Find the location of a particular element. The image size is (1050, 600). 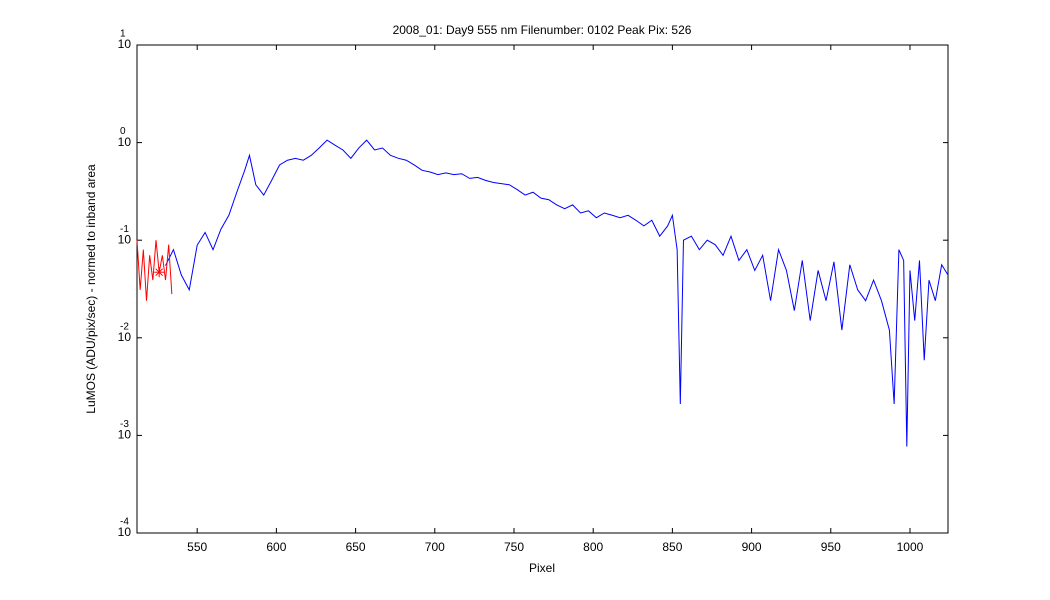

x-tick-label: 600 is located at coordinates (276, 547).